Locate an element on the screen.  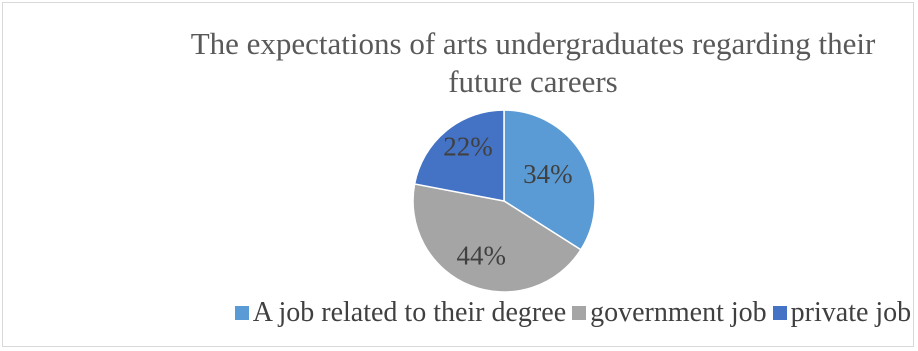
pie-slice-private-job is located at coordinates (459, 155).